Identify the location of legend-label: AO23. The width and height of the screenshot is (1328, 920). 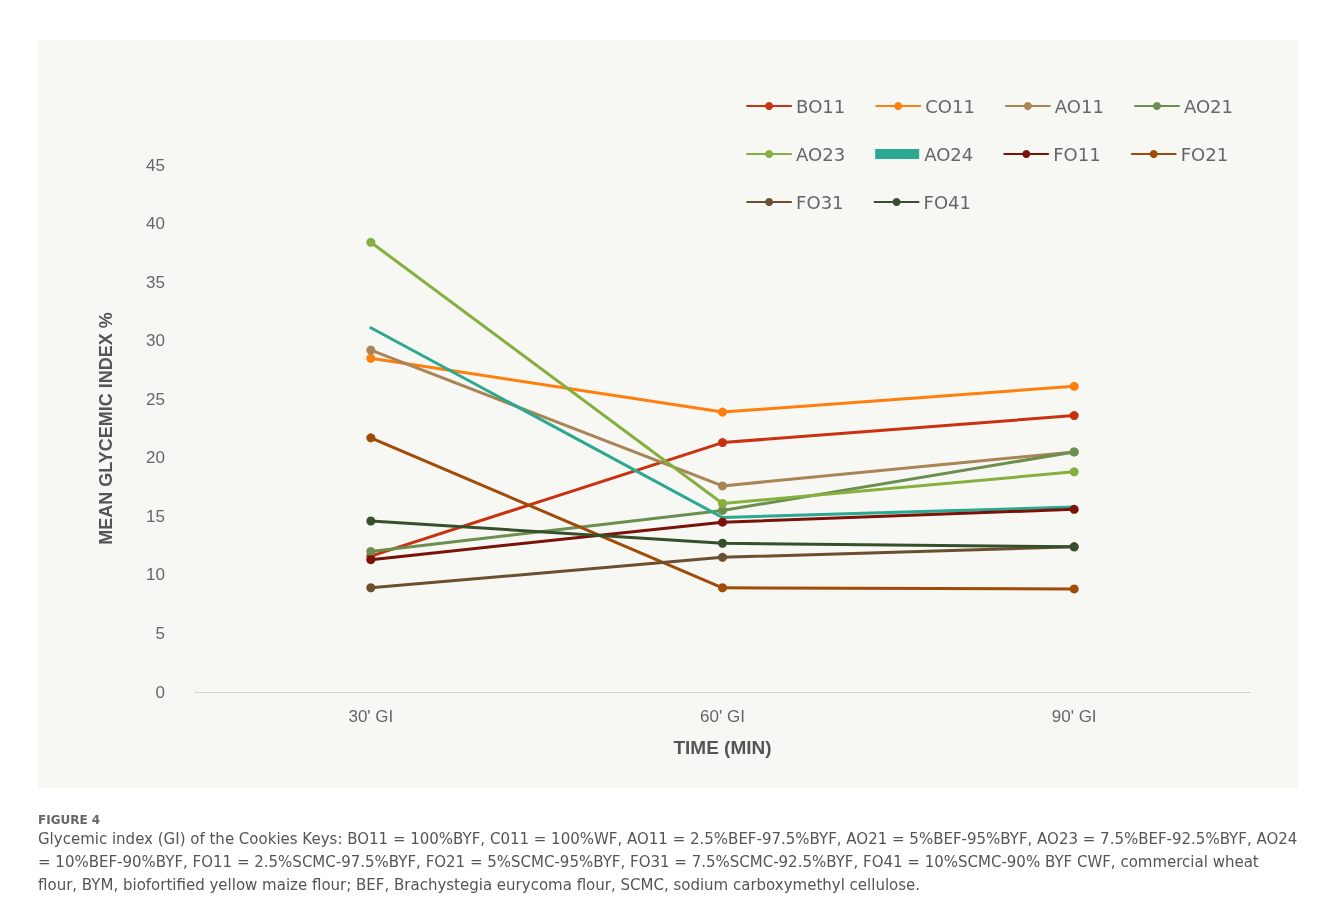
(821, 154).